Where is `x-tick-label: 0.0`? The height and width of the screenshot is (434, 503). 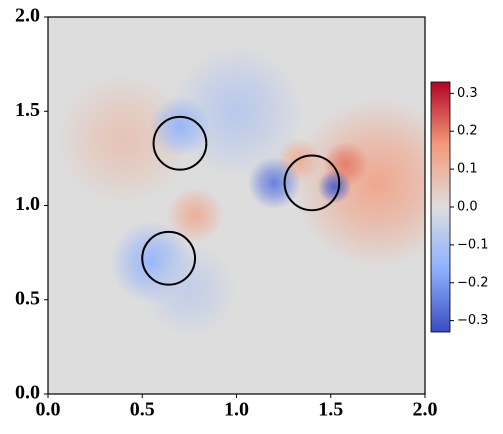
x-tick-label: 0.0 is located at coordinates (48, 410).